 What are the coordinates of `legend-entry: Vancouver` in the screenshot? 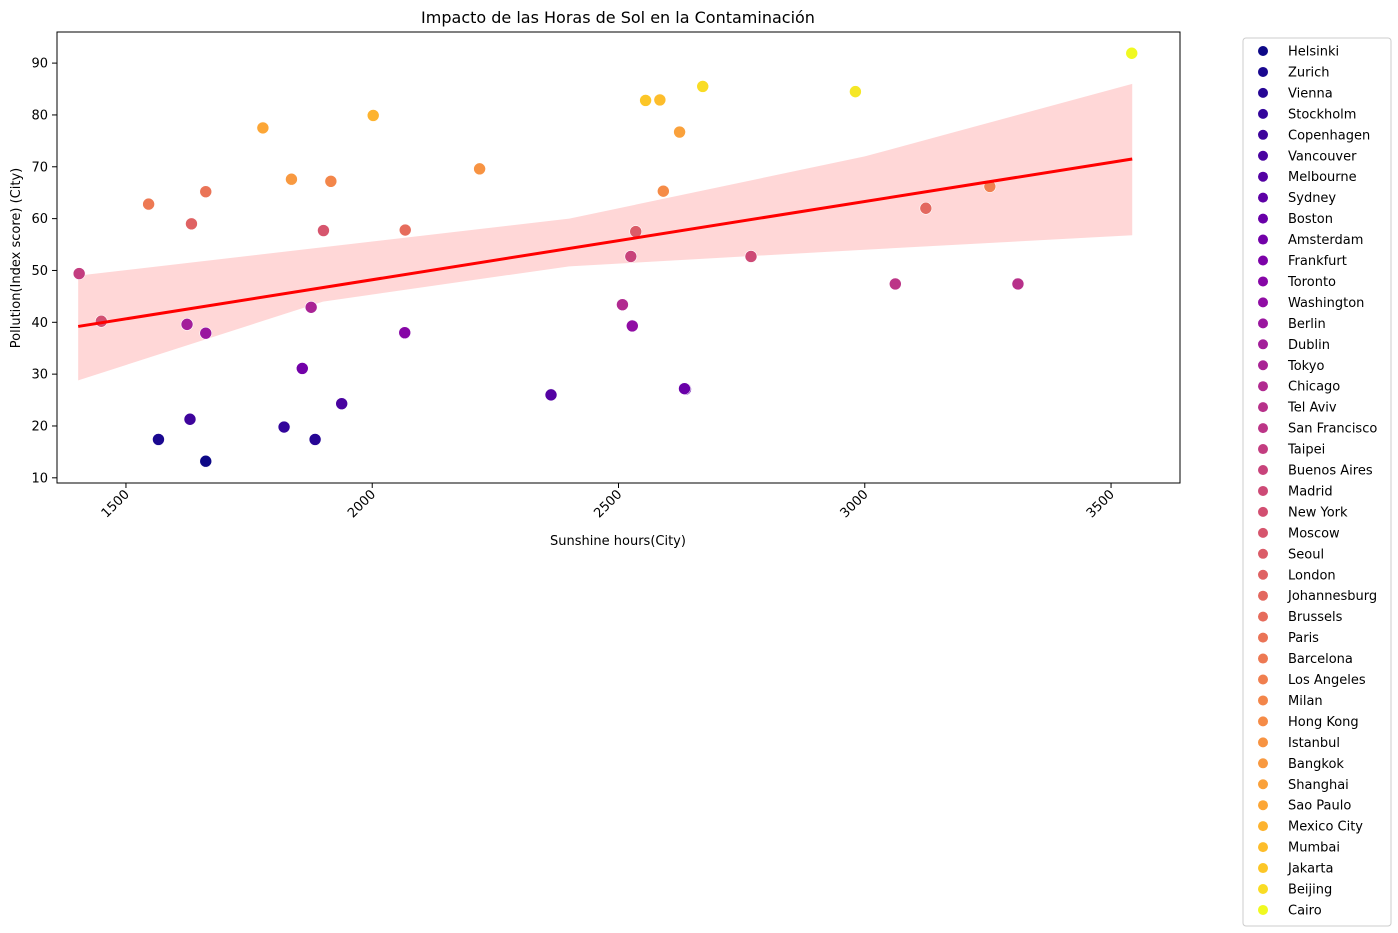 It's located at (1322, 156).